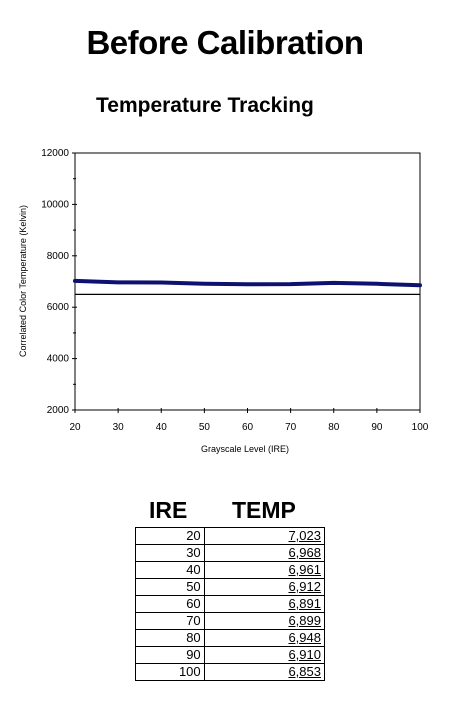  Describe the element at coordinates (170, 587) in the screenshot. I see `ire-cell: 50` at that location.